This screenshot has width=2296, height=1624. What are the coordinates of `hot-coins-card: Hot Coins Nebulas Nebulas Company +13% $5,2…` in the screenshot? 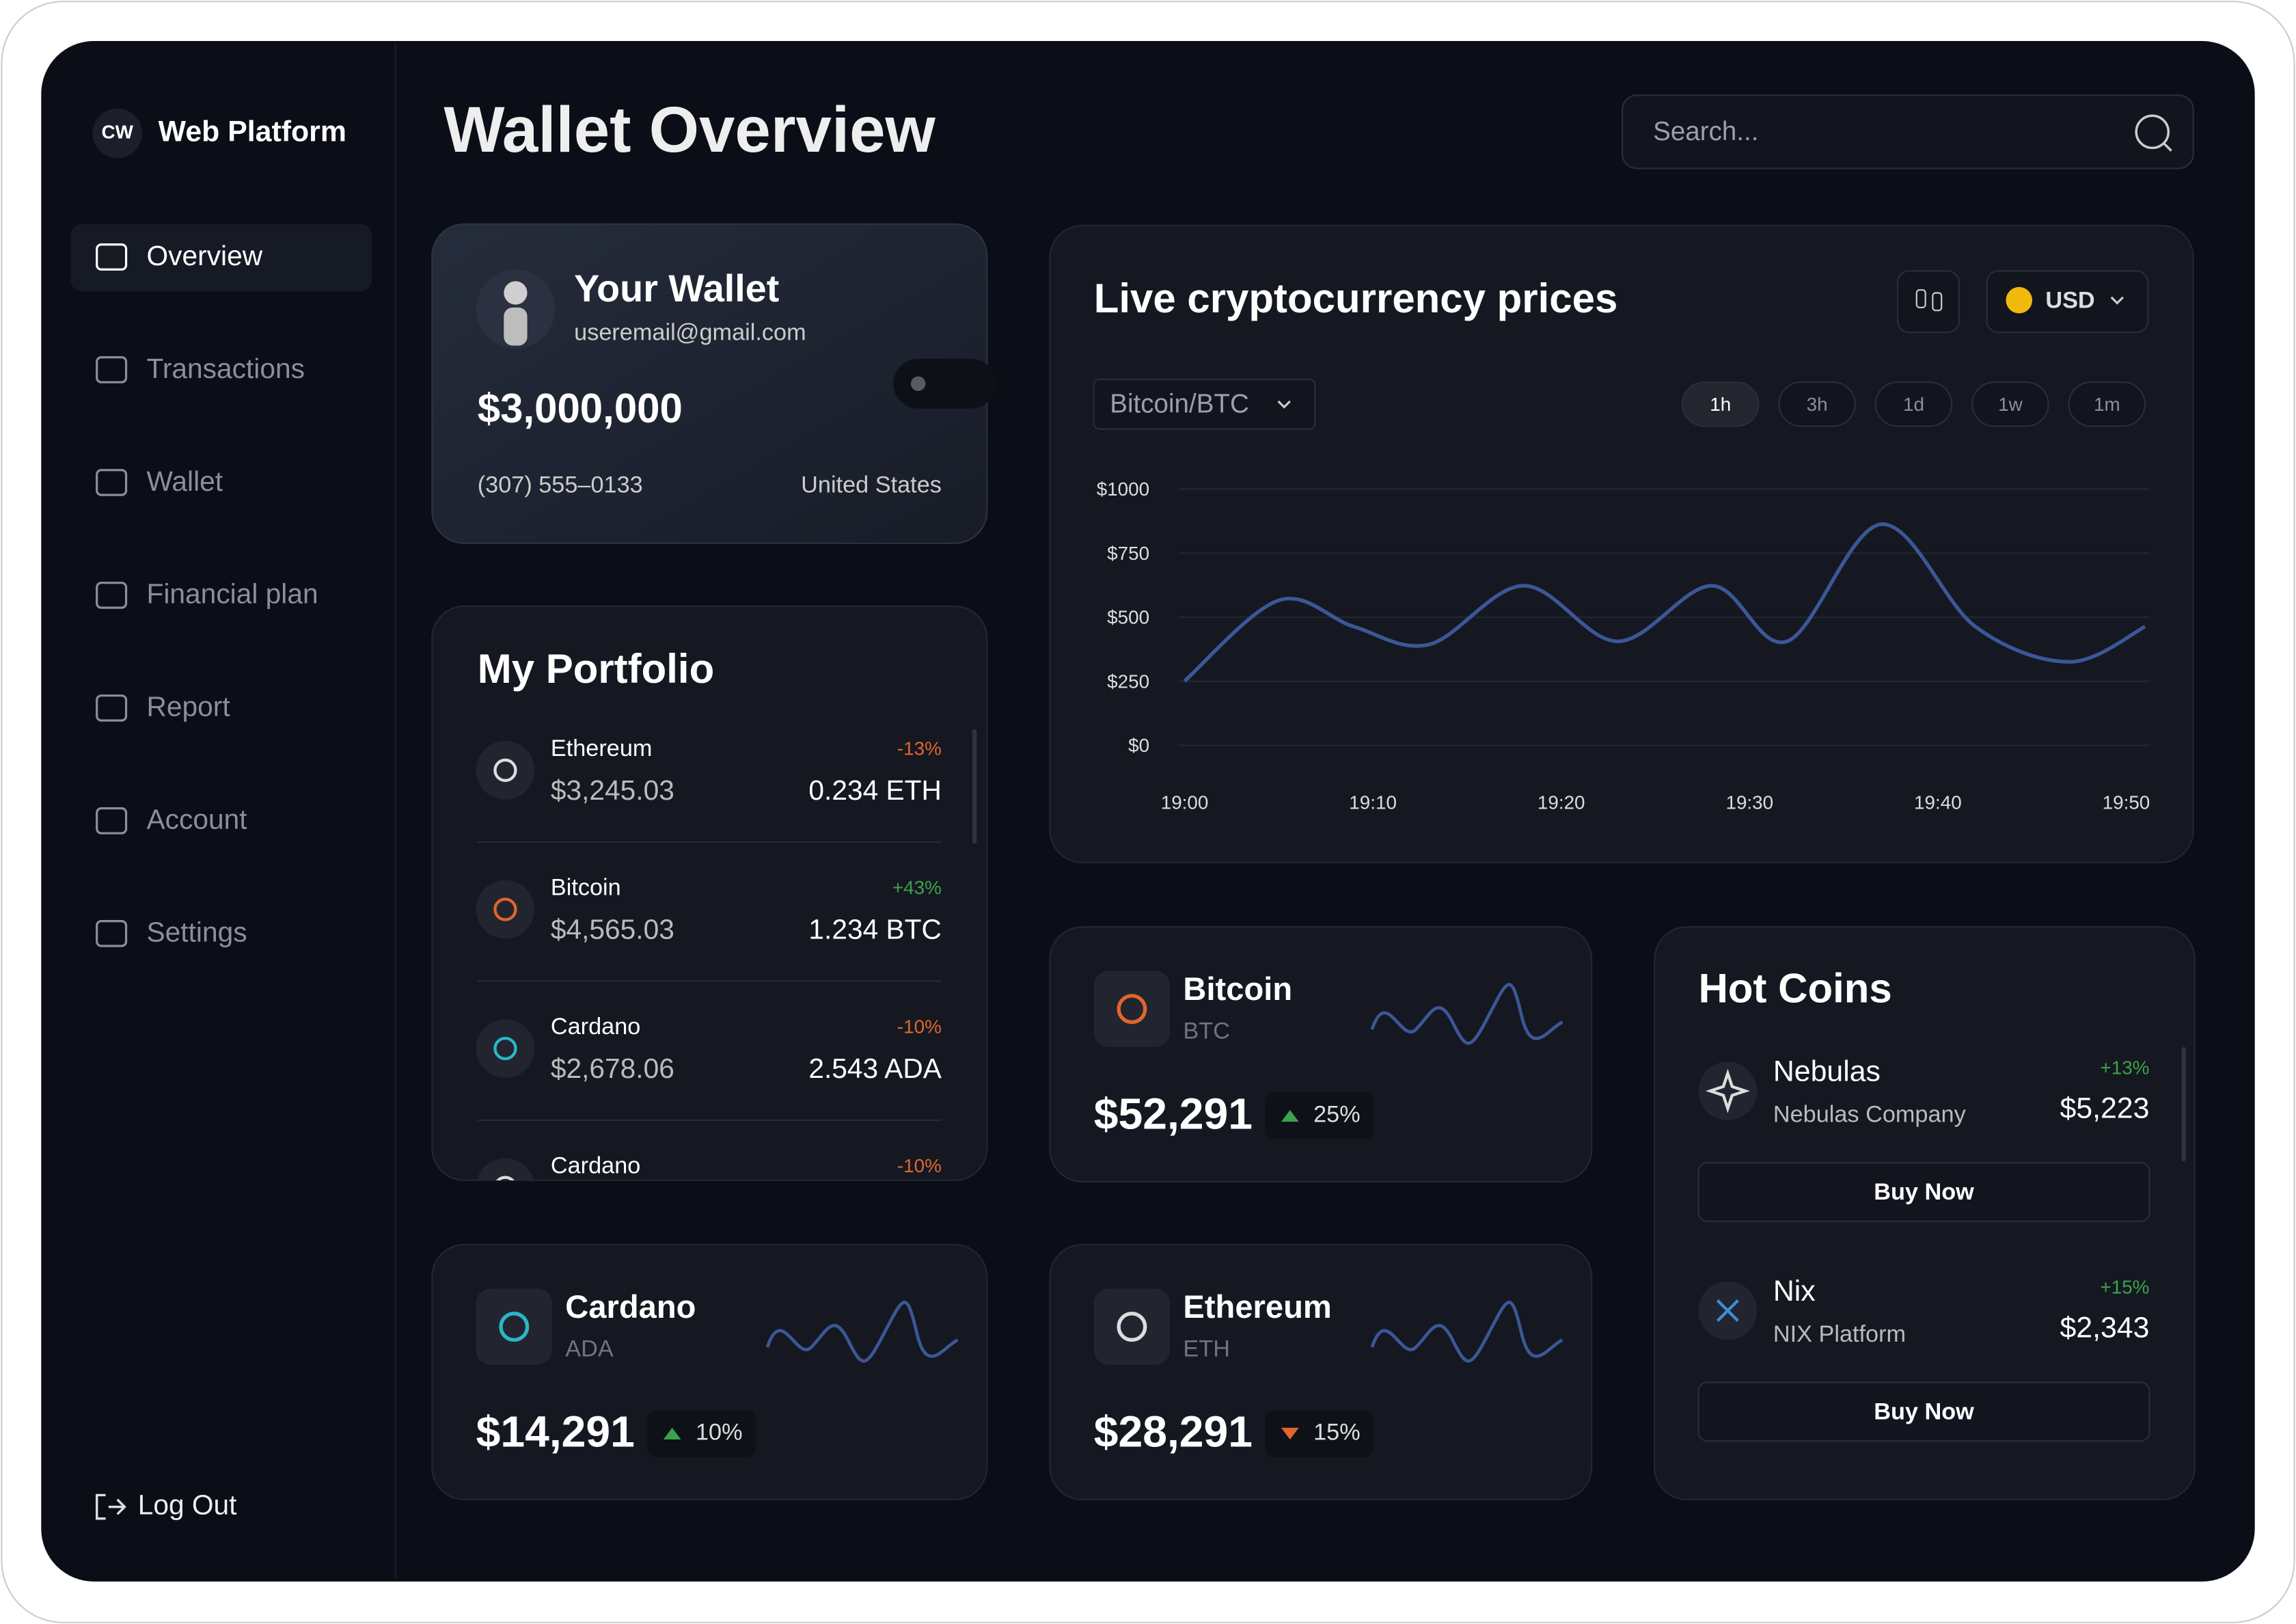 It's located at (1925, 1213).